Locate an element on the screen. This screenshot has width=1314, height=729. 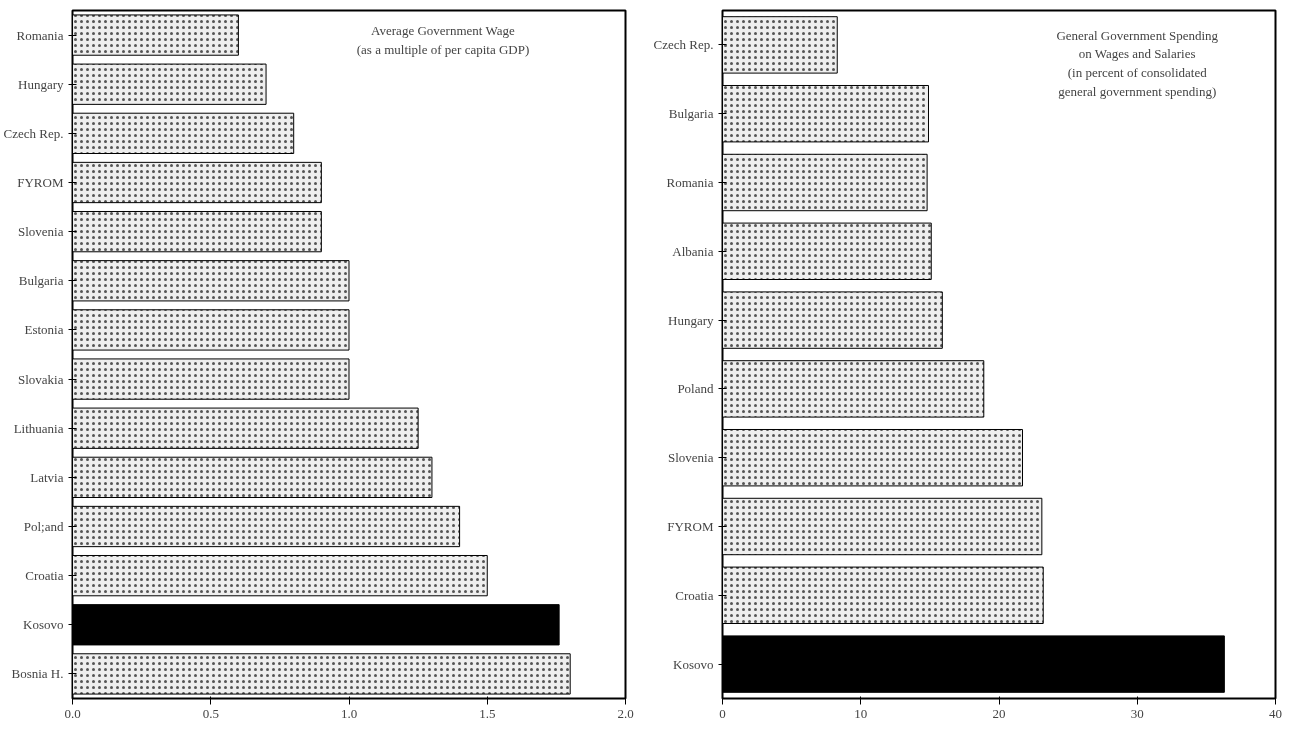
x-tick-label: 30 is located at coordinates (1137, 713).